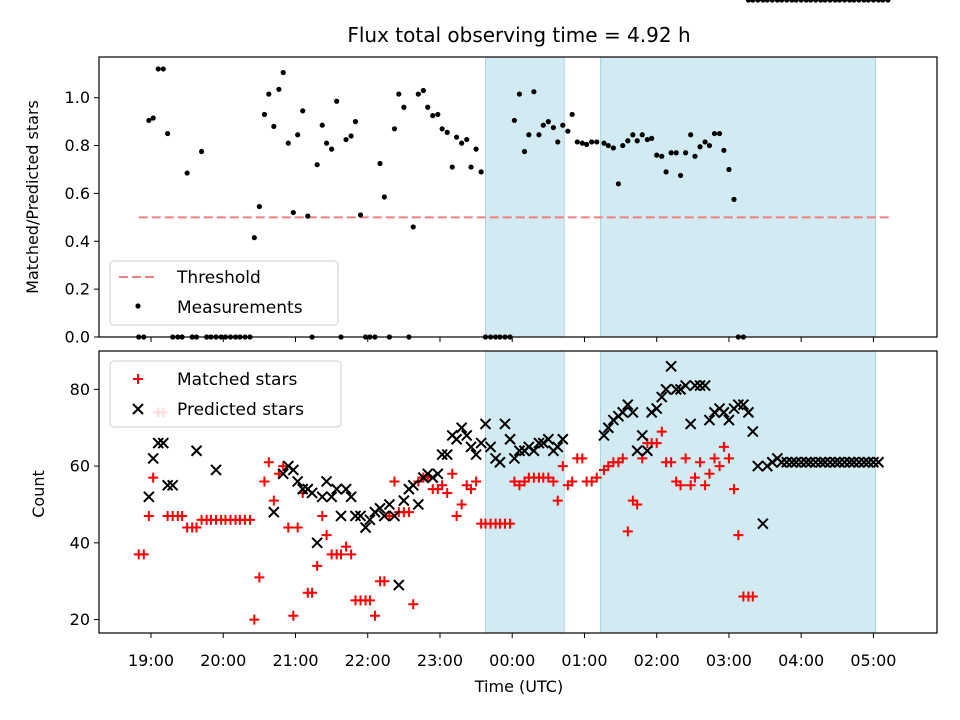 Image resolution: width=960 pixels, height=720 pixels. Describe the element at coordinates (80, 542) in the screenshot. I see `y-tick-label: 40` at that location.